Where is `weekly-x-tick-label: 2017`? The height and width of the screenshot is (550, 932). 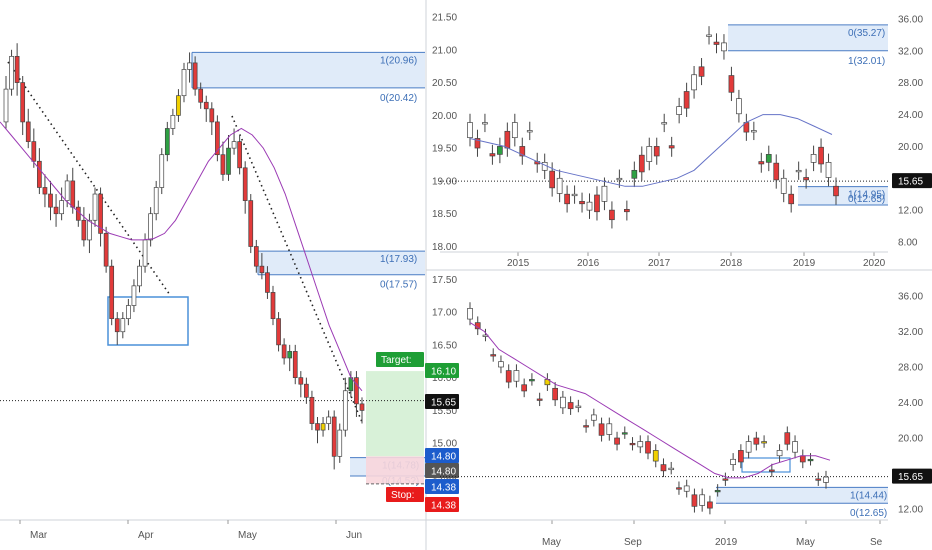
weekly-x-tick-label: 2017 is located at coordinates (659, 263).